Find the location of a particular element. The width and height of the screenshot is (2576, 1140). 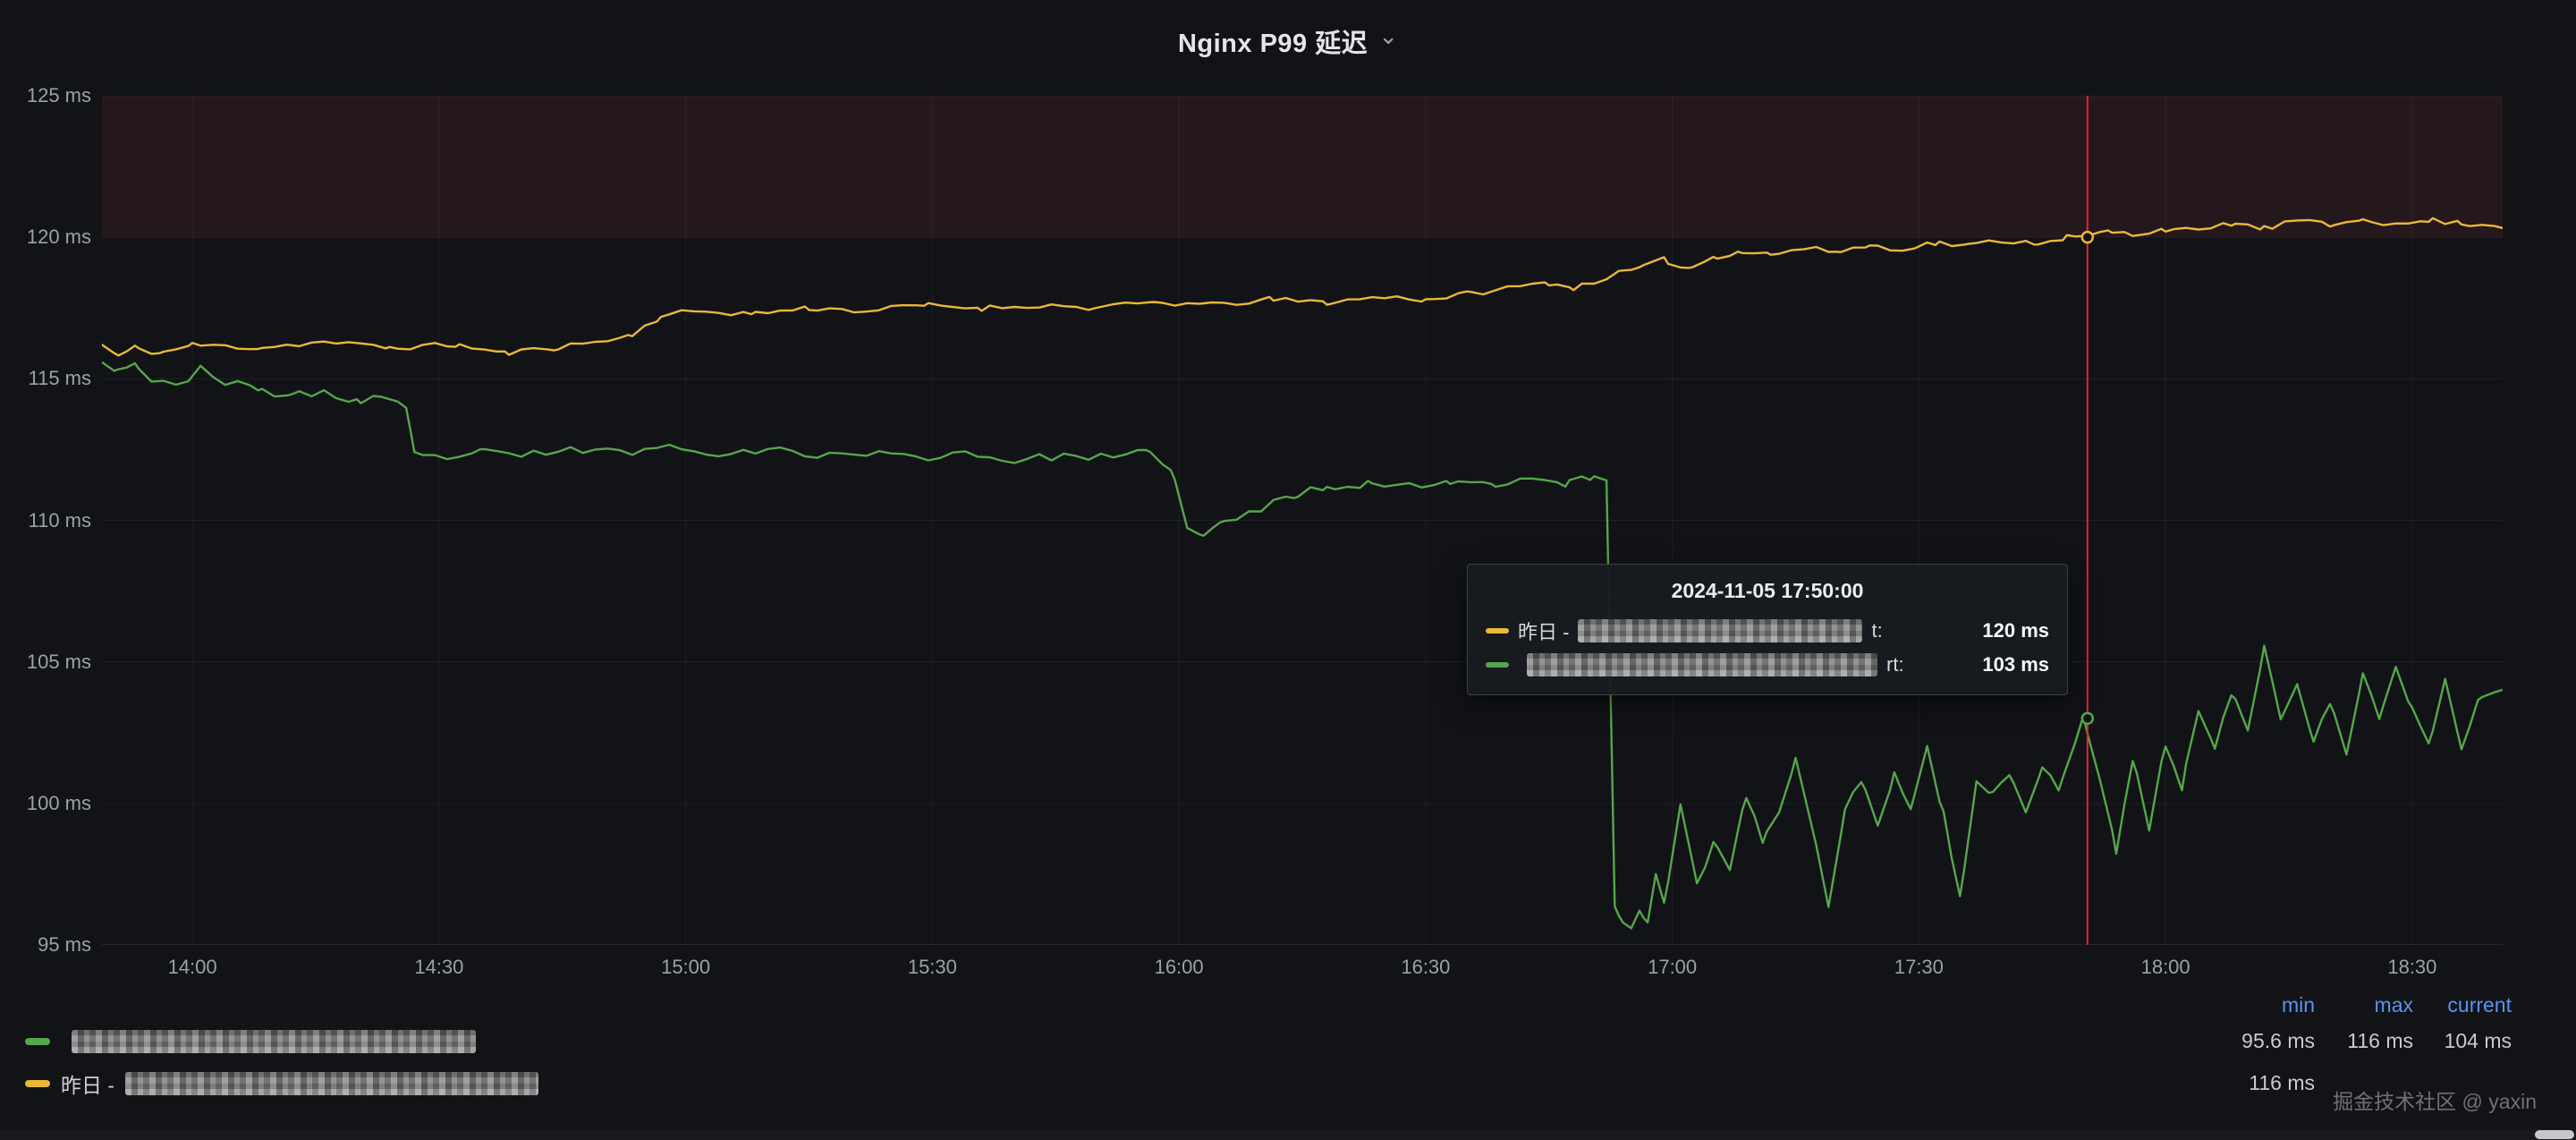

x-axis-label: 16:30 is located at coordinates (1426, 967).